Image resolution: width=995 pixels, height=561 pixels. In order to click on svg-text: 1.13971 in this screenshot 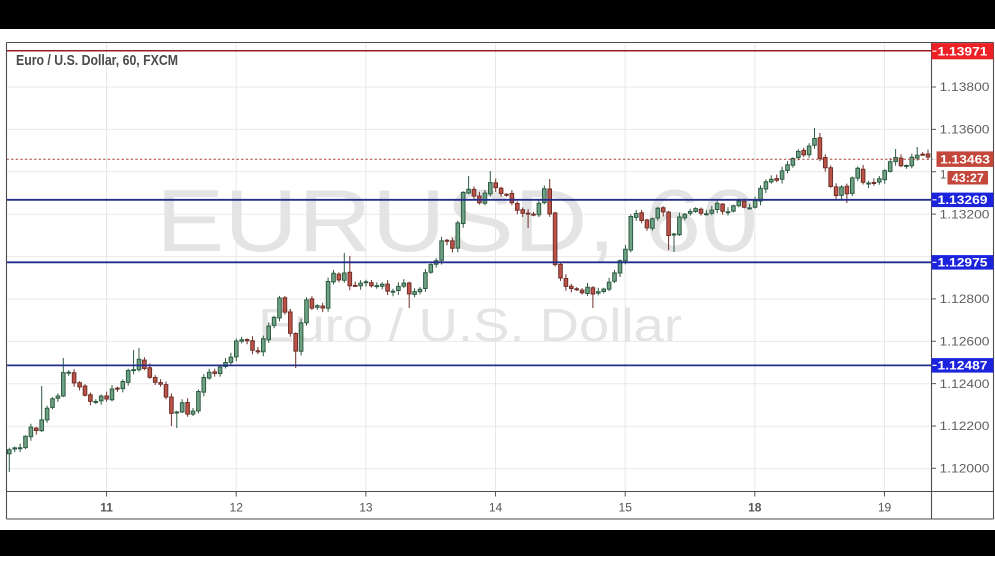, I will do `click(963, 51)`.